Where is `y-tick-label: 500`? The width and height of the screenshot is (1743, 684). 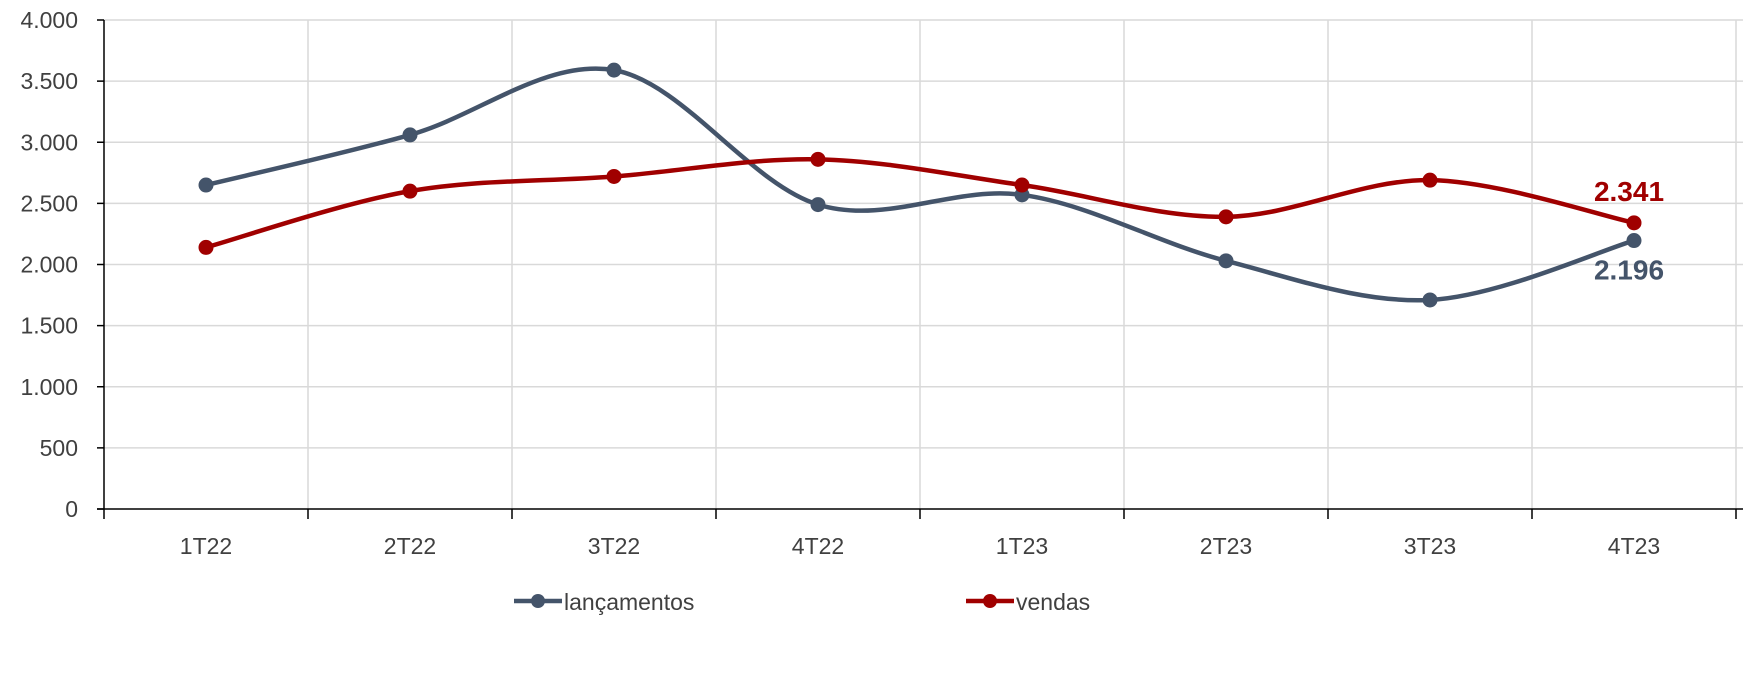
y-tick-label: 500 is located at coordinates (59, 448).